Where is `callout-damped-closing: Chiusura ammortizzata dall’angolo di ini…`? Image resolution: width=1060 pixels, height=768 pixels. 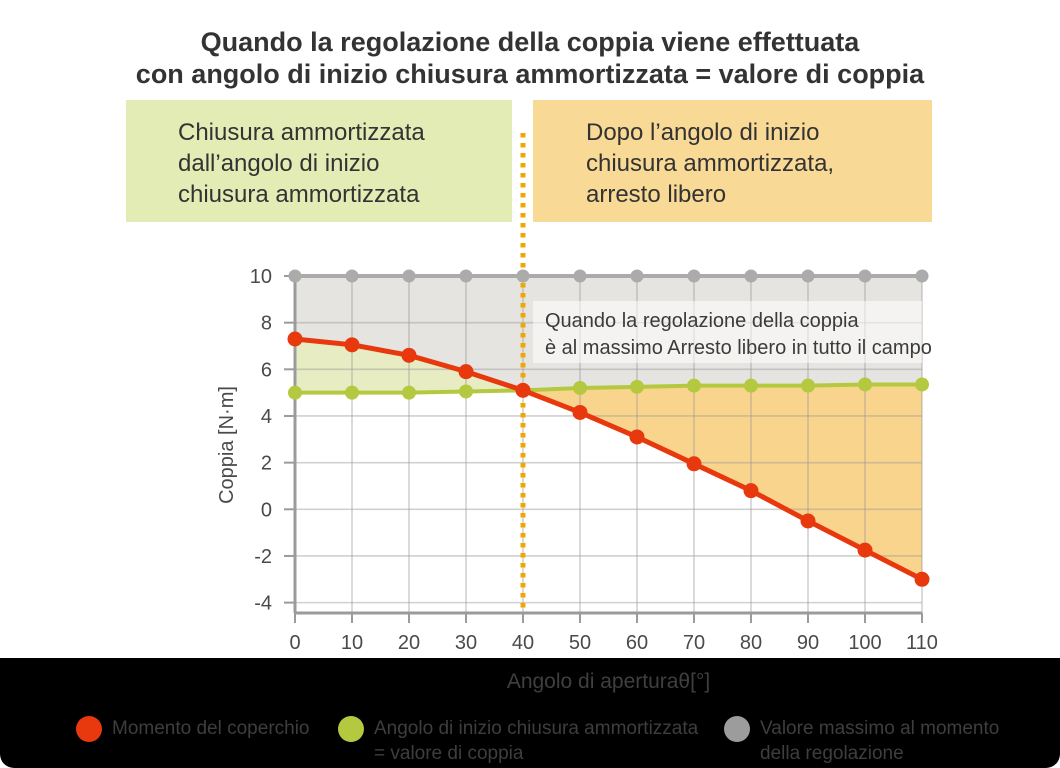
callout-damped-closing: Chiusura ammortizzata dall’angolo di ini… is located at coordinates (319, 161).